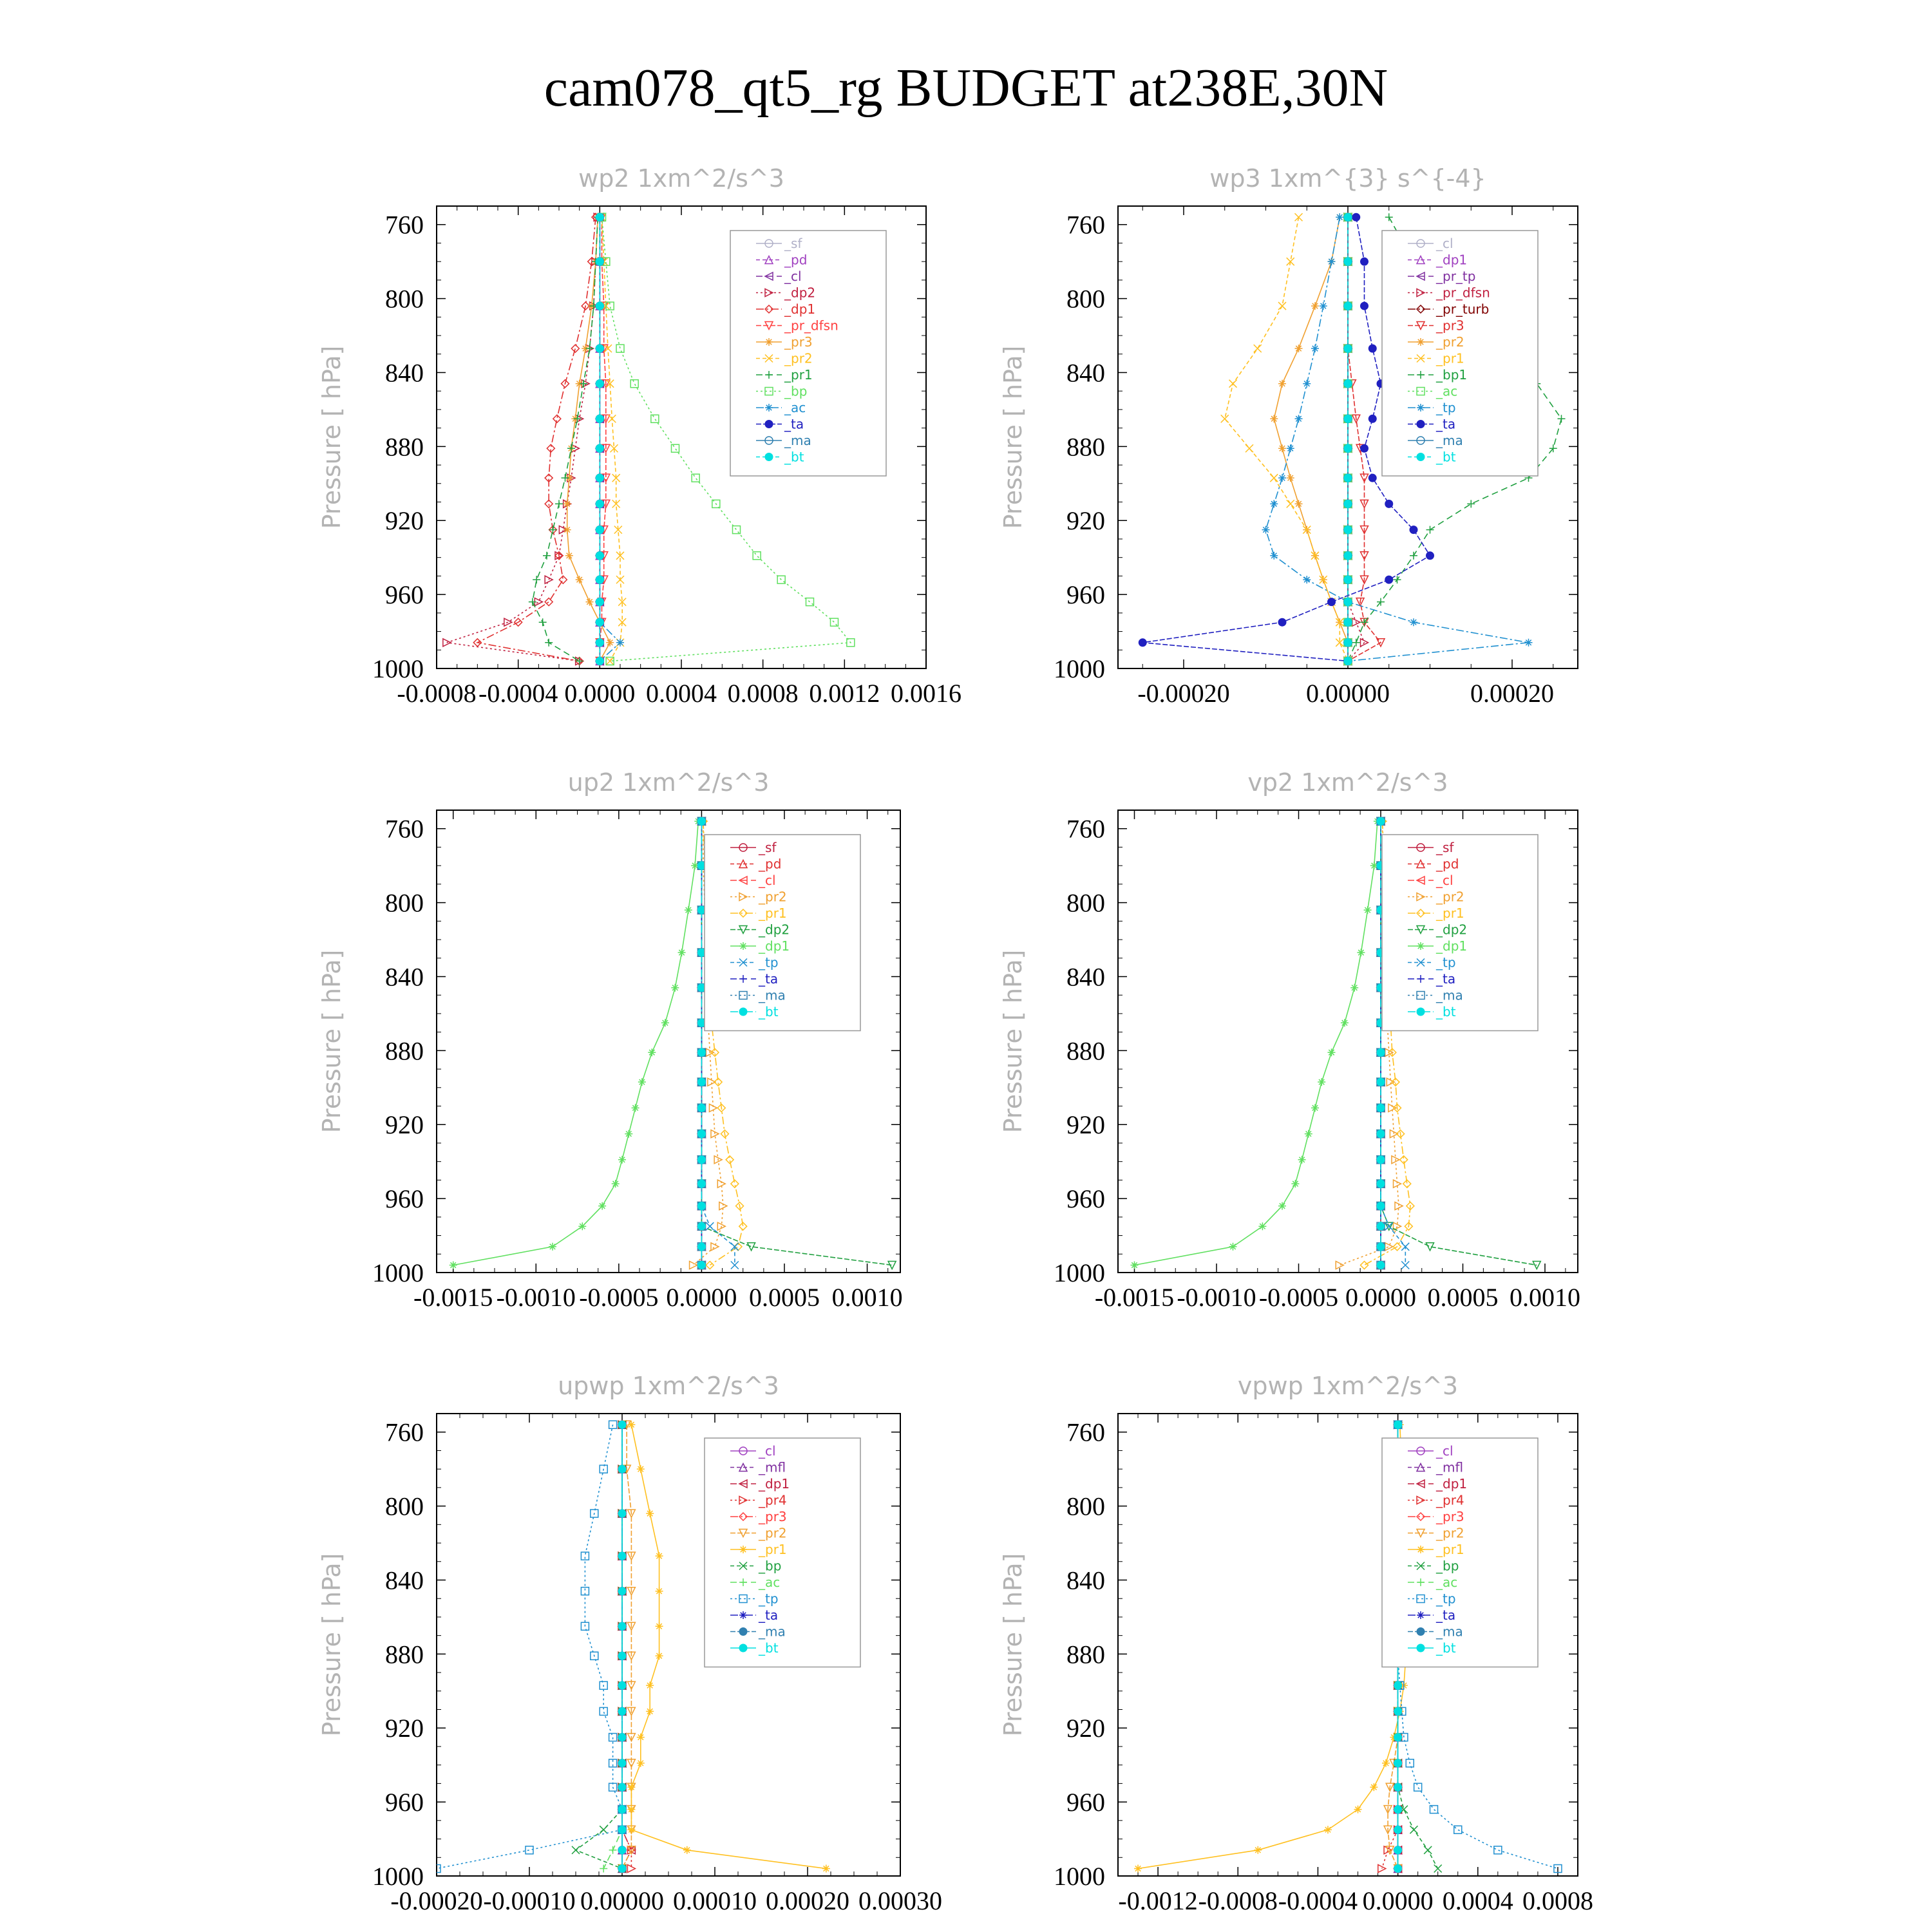 This screenshot has width=1932, height=1932. What do you see at coordinates (332, 1041) in the screenshot?
I see `y-axis-label: Pressure [ hPa]` at bounding box center [332, 1041].